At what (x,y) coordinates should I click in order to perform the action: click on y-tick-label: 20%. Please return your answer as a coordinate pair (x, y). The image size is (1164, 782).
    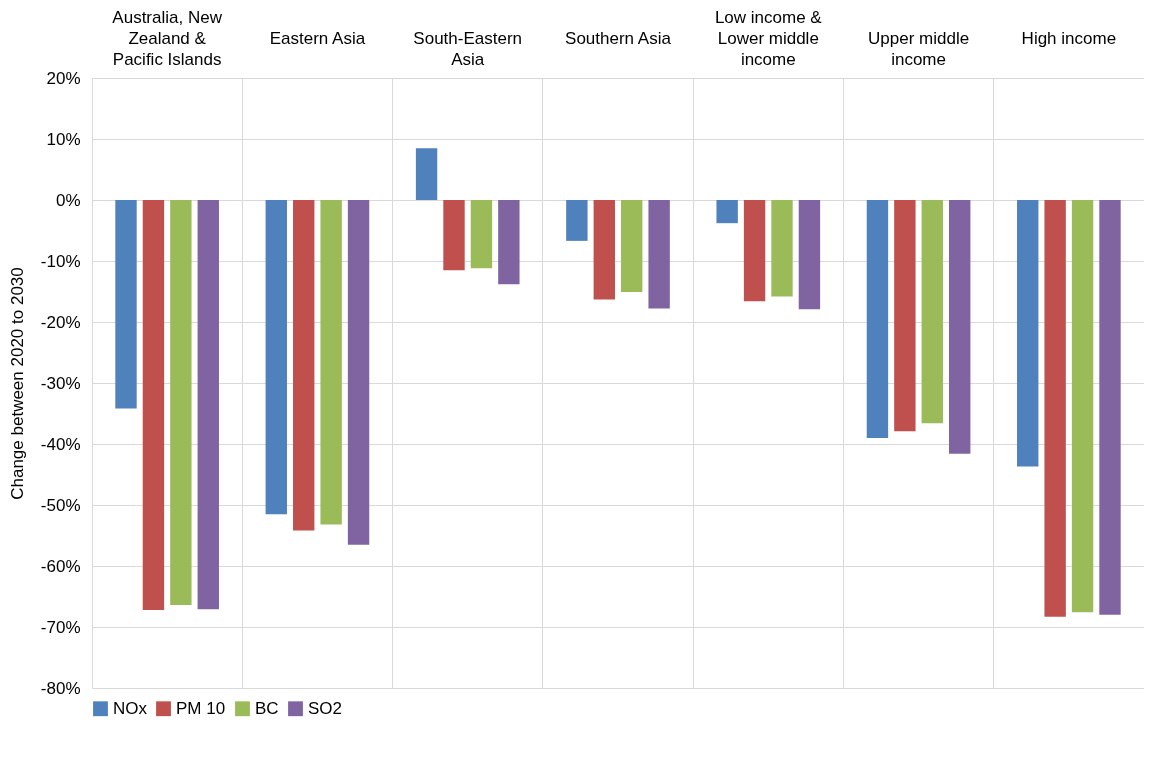
    Looking at the image, I should click on (63, 78).